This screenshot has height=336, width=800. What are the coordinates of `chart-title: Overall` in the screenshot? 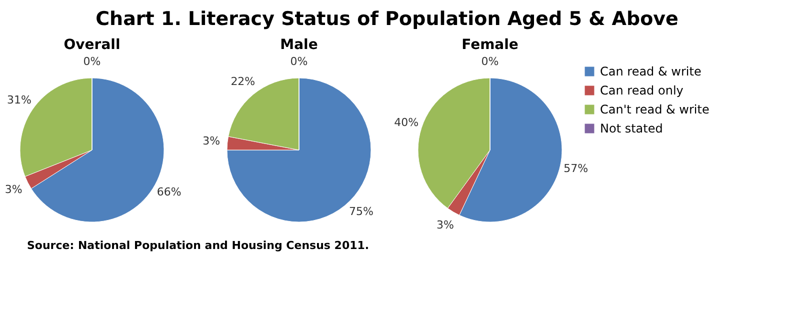 It's located at (92, 45).